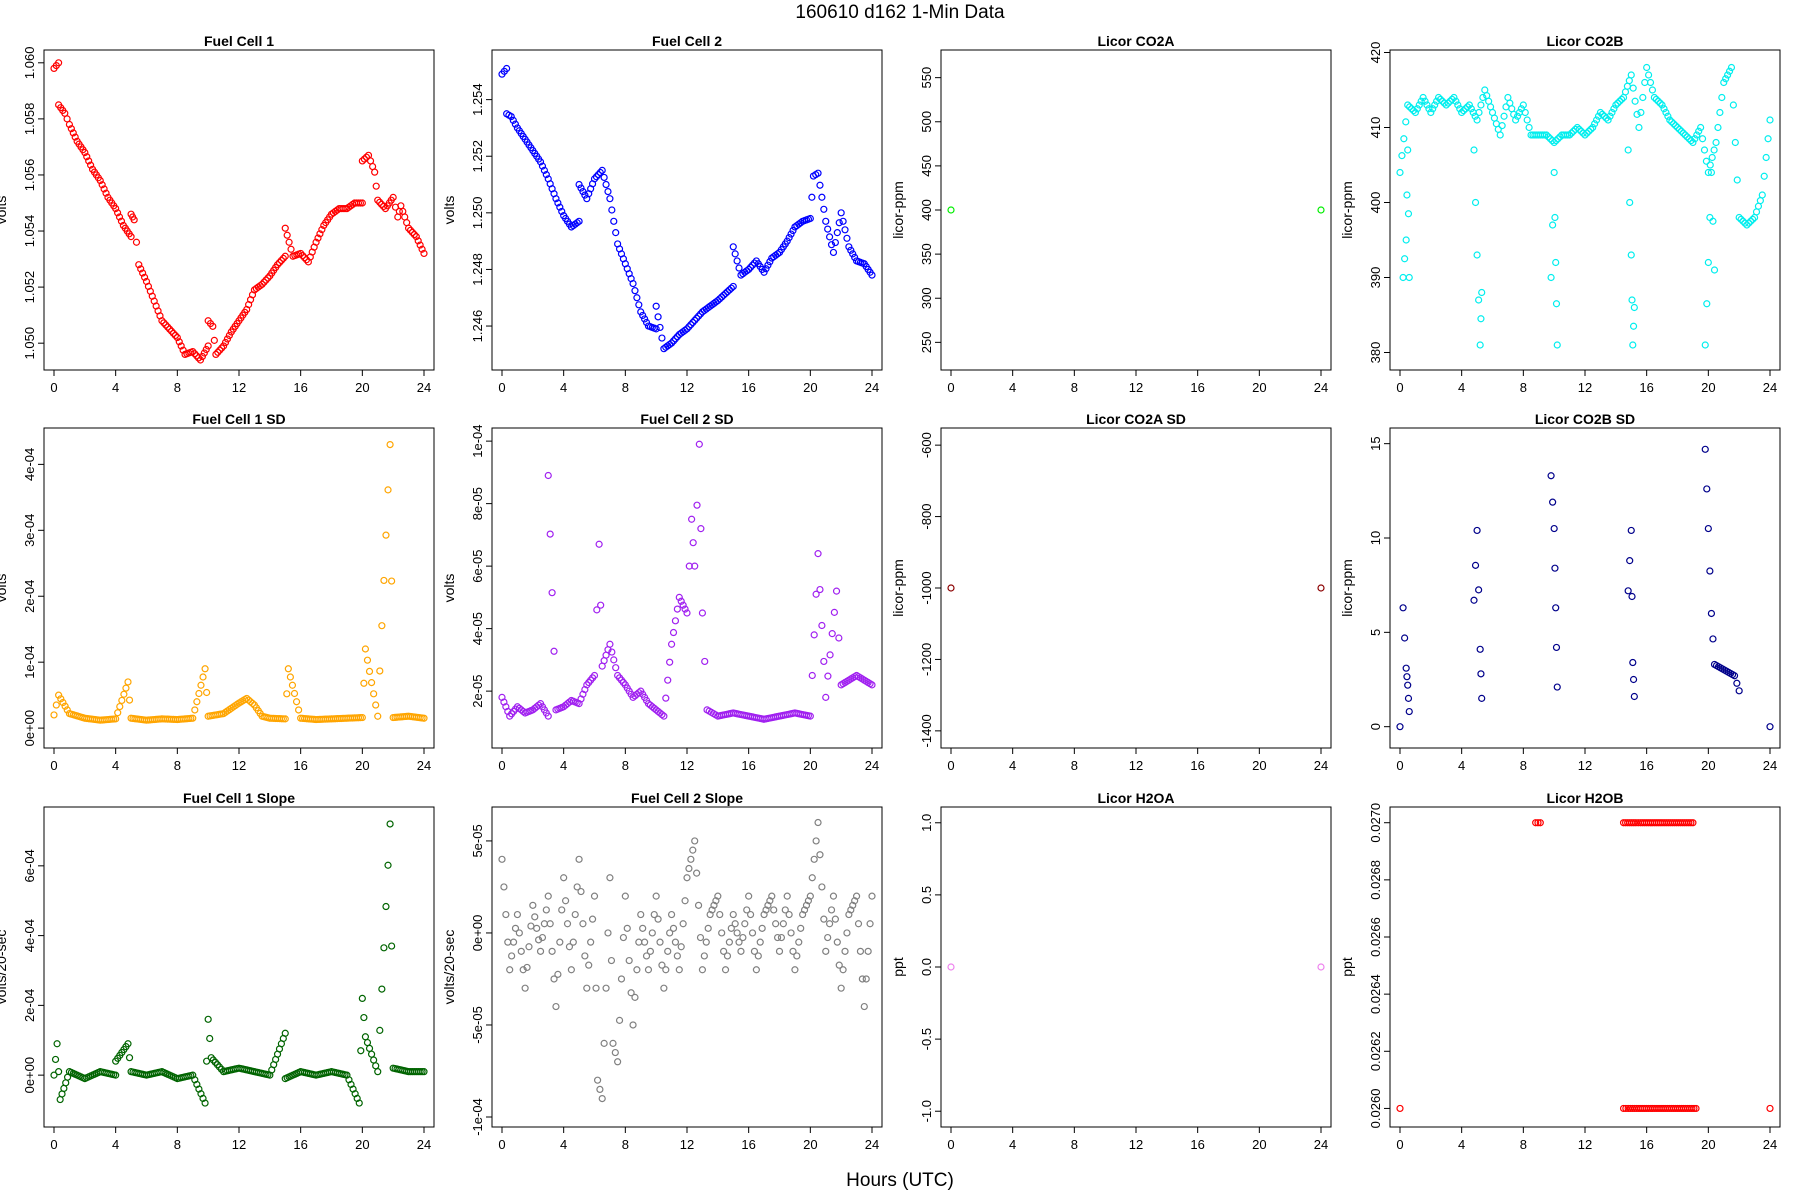 The width and height of the screenshot is (1800, 1200). What do you see at coordinates (900, 12) in the screenshot?
I see `figure-title: 160610 d162 1-Min Data` at bounding box center [900, 12].